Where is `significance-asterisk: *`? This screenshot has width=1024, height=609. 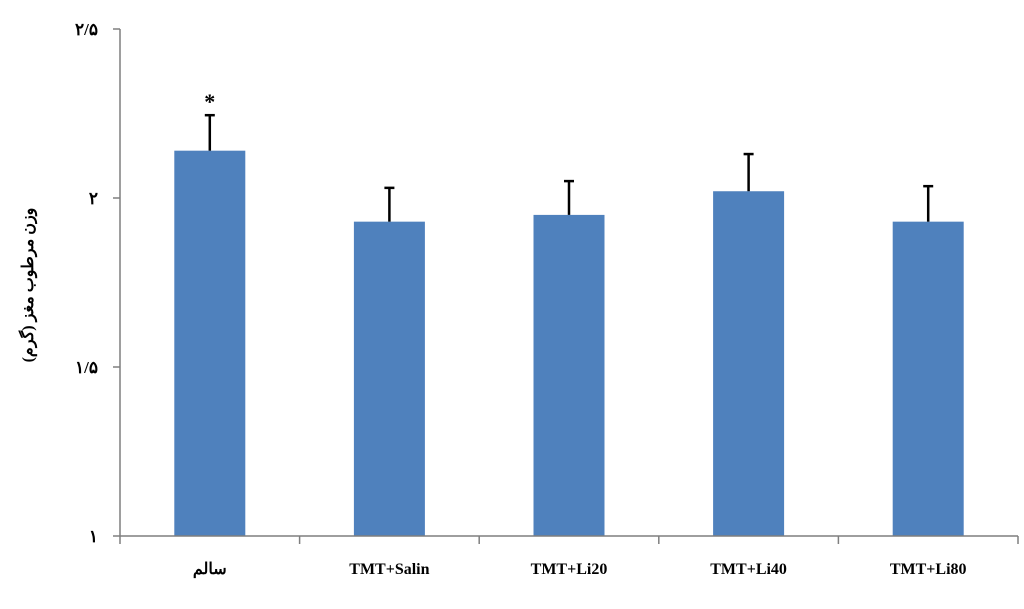 significance-asterisk: * is located at coordinates (209, 101).